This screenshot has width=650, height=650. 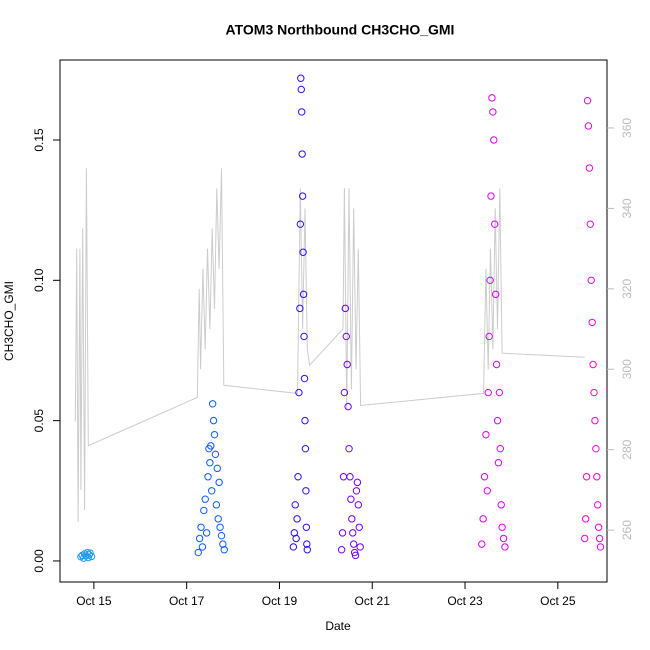 I want to click on y-axis-label: CH3CHO_GMI, so click(x=9, y=321).